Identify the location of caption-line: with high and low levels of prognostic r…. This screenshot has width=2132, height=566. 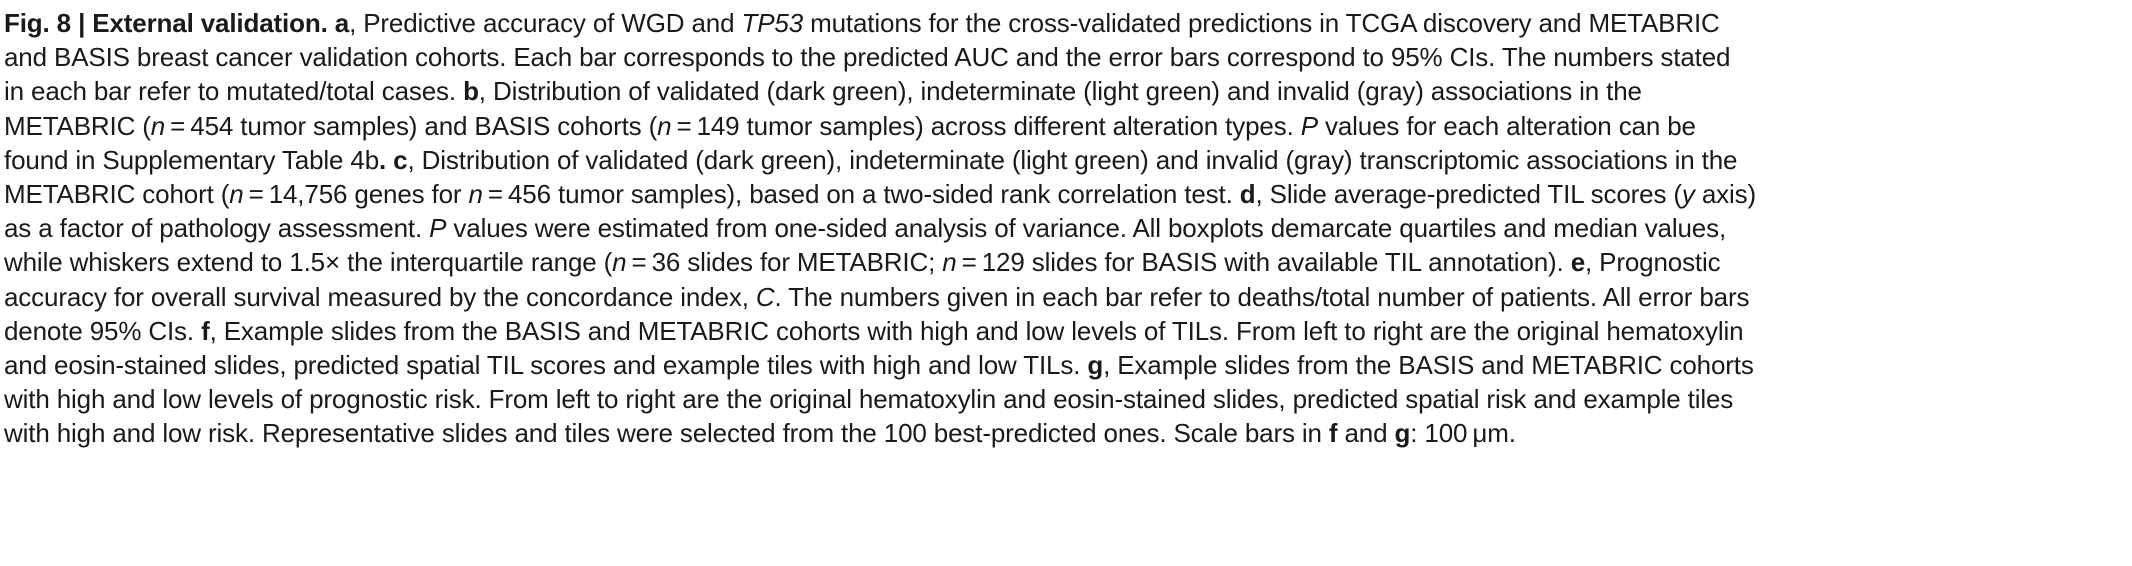
(1066, 399).